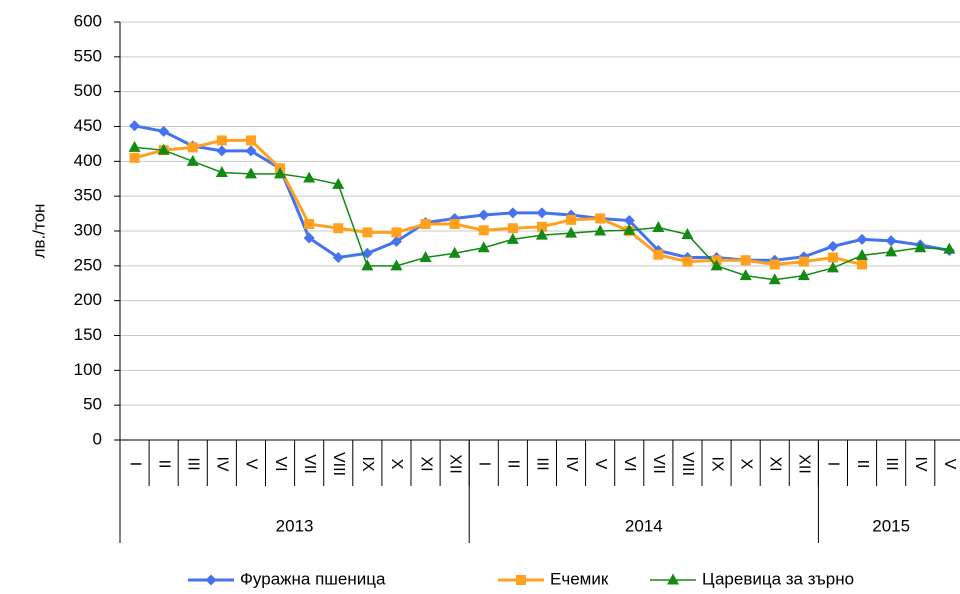 The height and width of the screenshot is (594, 960). Describe the element at coordinates (88, 369) in the screenshot. I see `y-tick-label: 100` at that location.